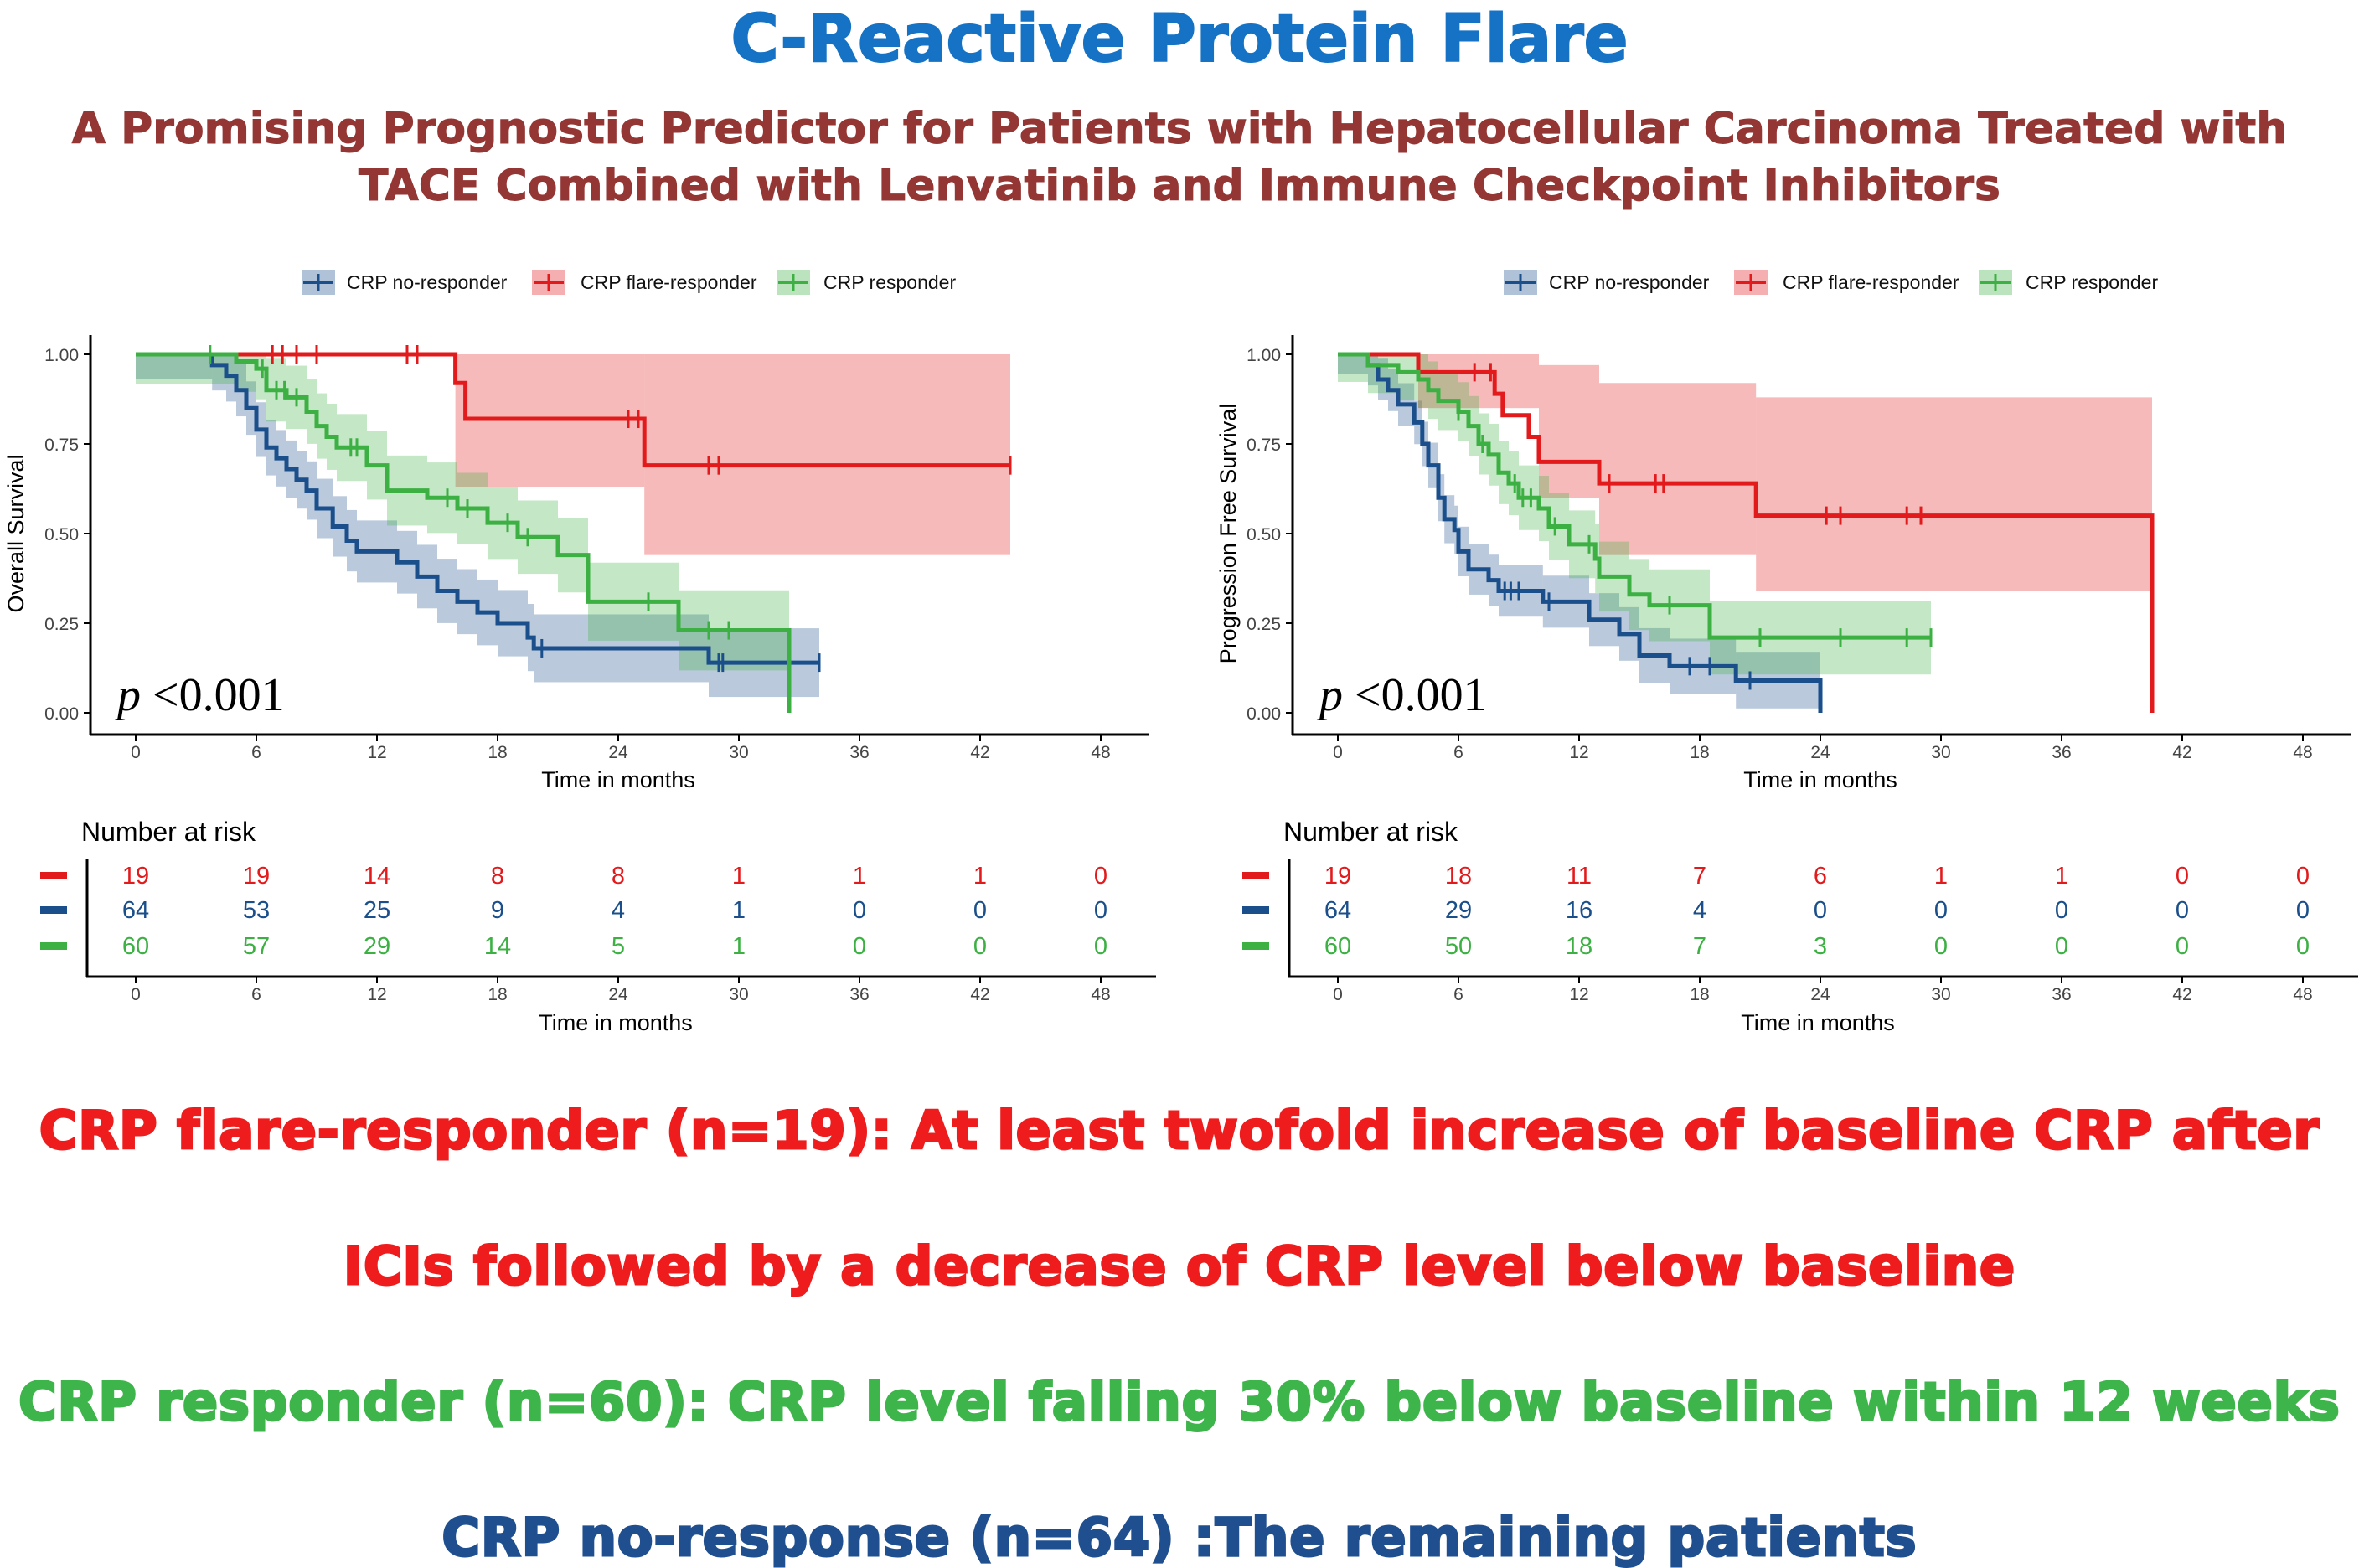  I want to click on risk-count: 7, so click(1699, 947).